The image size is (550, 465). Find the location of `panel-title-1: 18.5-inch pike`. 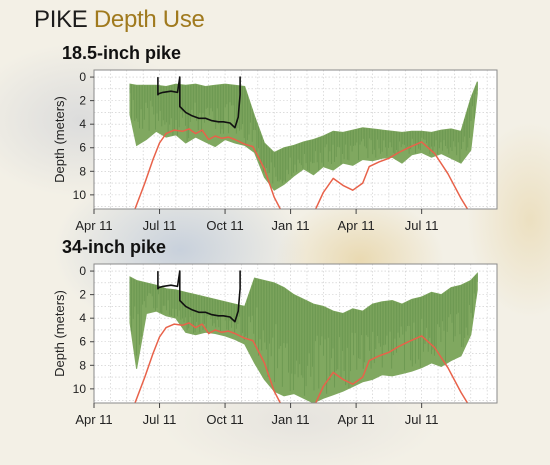

panel-title-1: 18.5-inch pike is located at coordinates (122, 53).